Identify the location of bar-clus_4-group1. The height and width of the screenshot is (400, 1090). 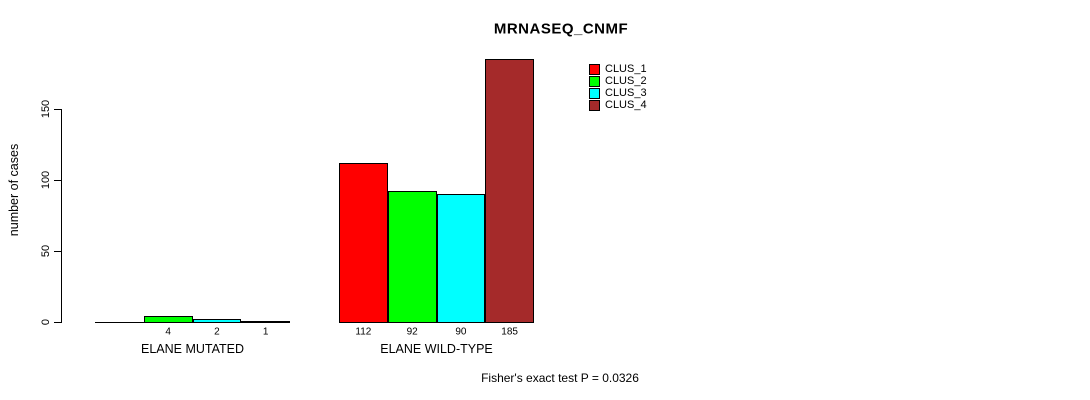
(265, 322).